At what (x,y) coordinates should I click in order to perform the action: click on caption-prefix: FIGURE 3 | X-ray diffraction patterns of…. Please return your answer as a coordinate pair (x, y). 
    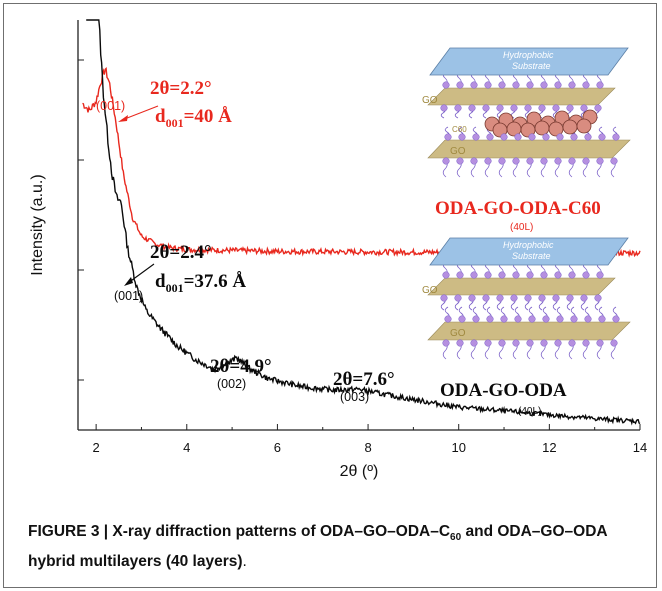
    Looking at the image, I should click on (239, 531).